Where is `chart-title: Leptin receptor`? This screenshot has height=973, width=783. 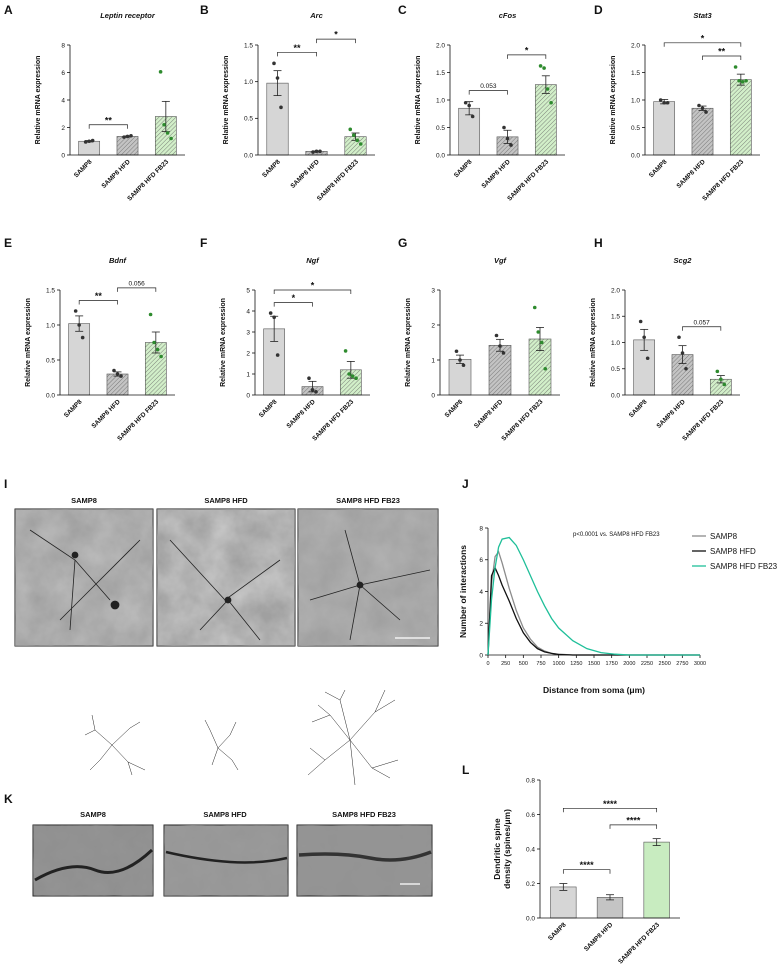 chart-title: Leptin receptor is located at coordinates (128, 15).